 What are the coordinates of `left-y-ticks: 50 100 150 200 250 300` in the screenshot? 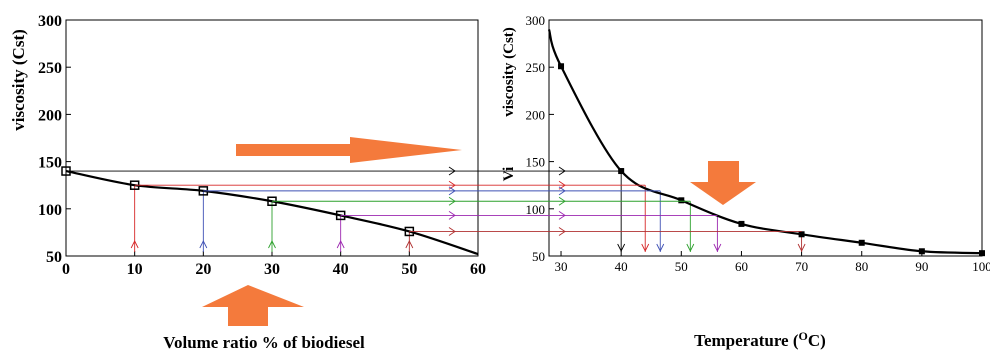 It's located at (54, 139).